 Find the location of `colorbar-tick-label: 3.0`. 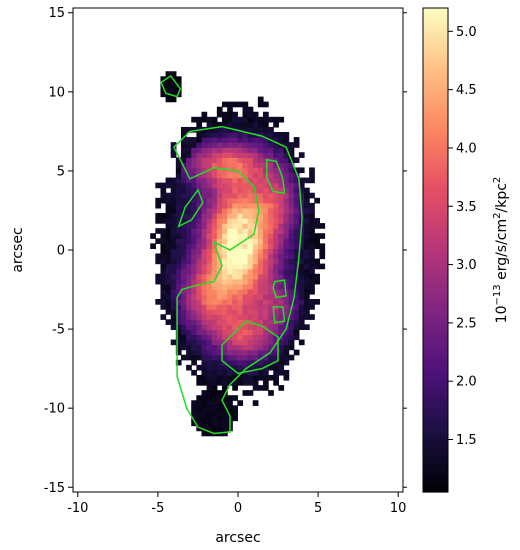

colorbar-tick-label: 3.0 is located at coordinates (466, 265).